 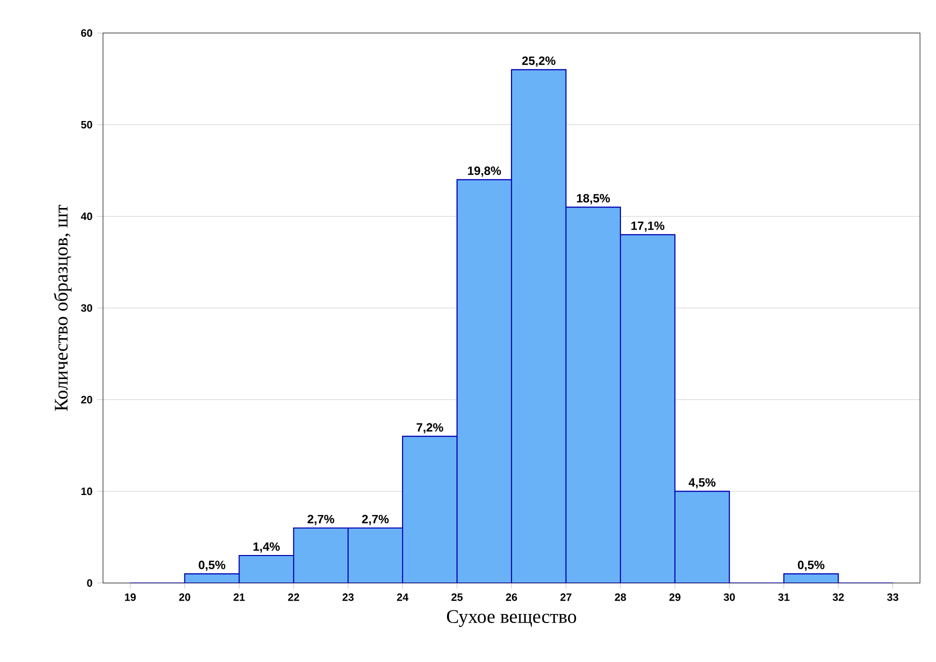 What do you see at coordinates (402, 597) in the screenshot?
I see `x-tick-label: 24` at bounding box center [402, 597].